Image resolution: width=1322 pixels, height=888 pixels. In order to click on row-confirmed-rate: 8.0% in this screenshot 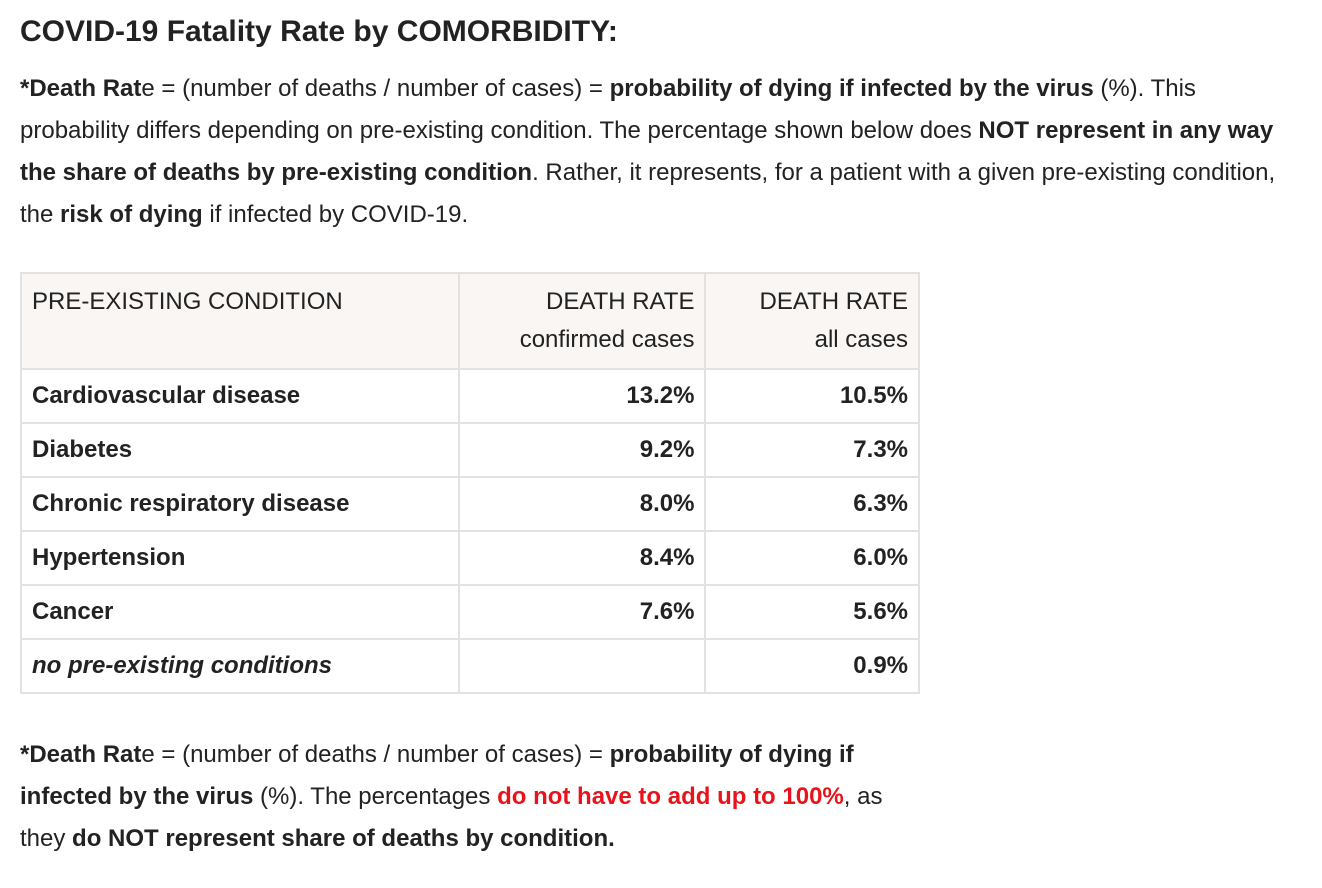, I will do `click(582, 504)`.